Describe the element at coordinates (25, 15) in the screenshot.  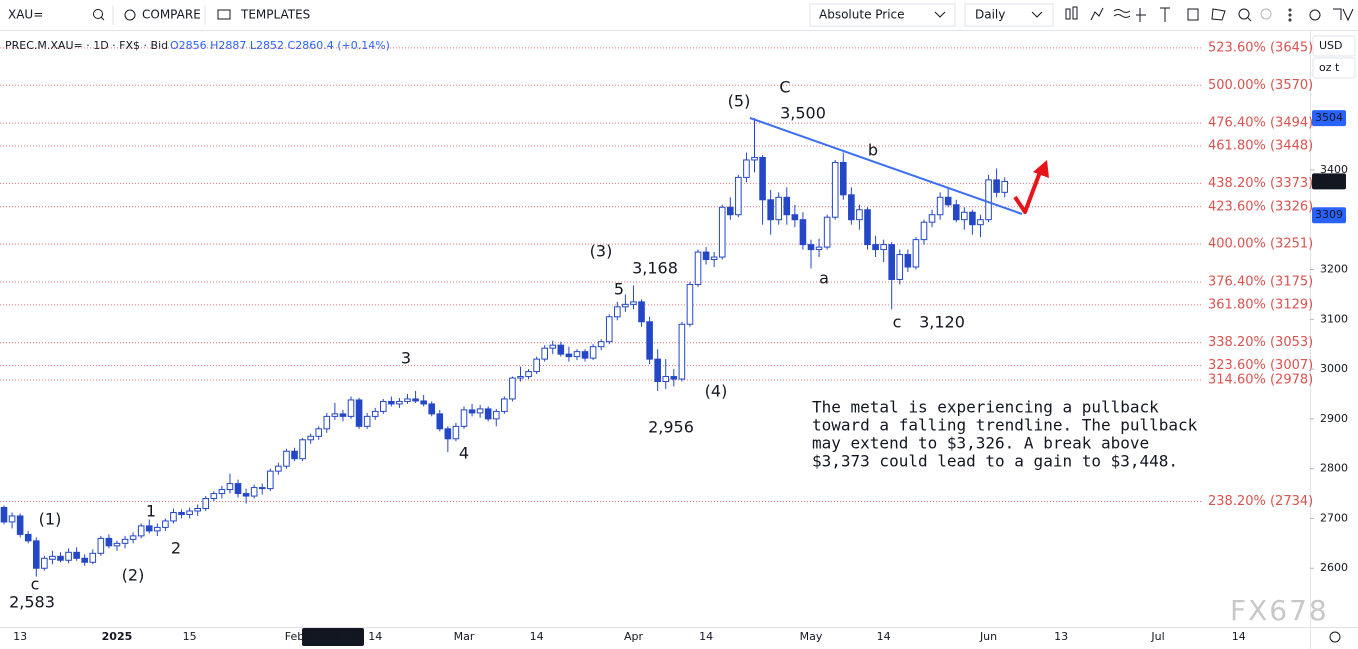
I see `symbol-search: XAU=` at that location.